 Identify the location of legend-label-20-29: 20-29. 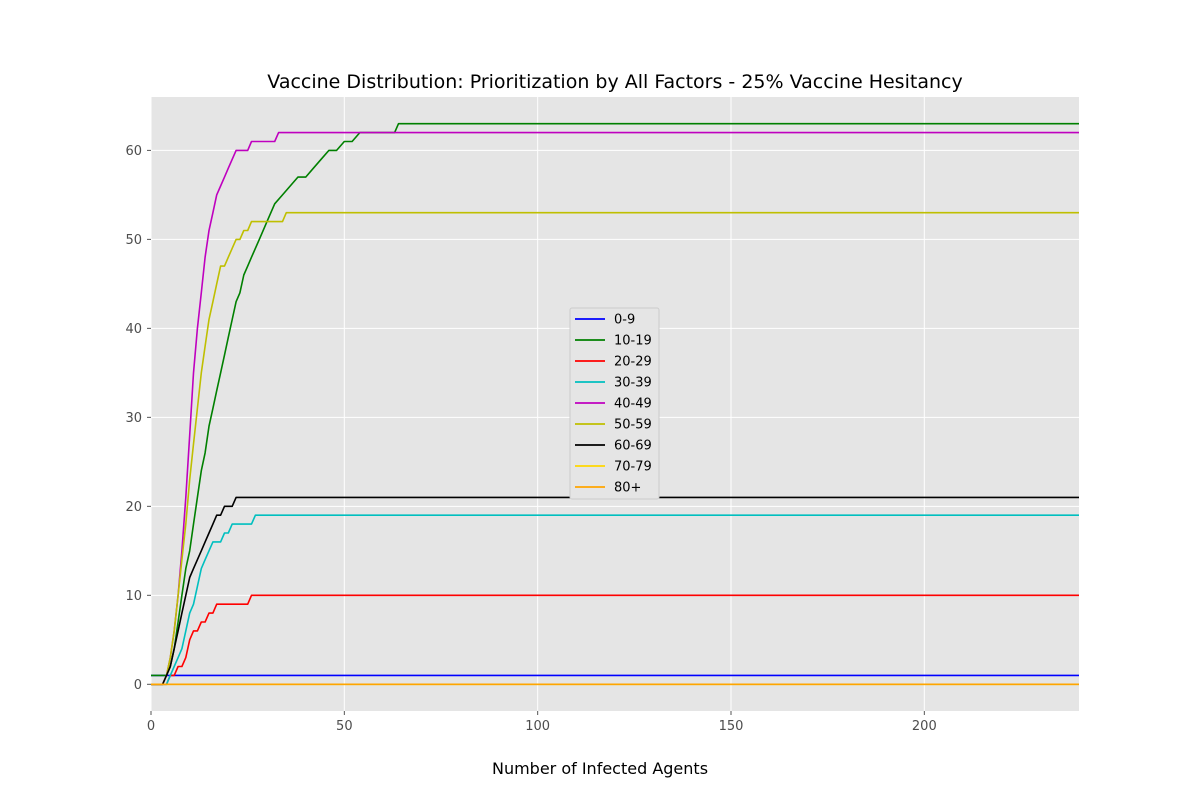
(633, 362).